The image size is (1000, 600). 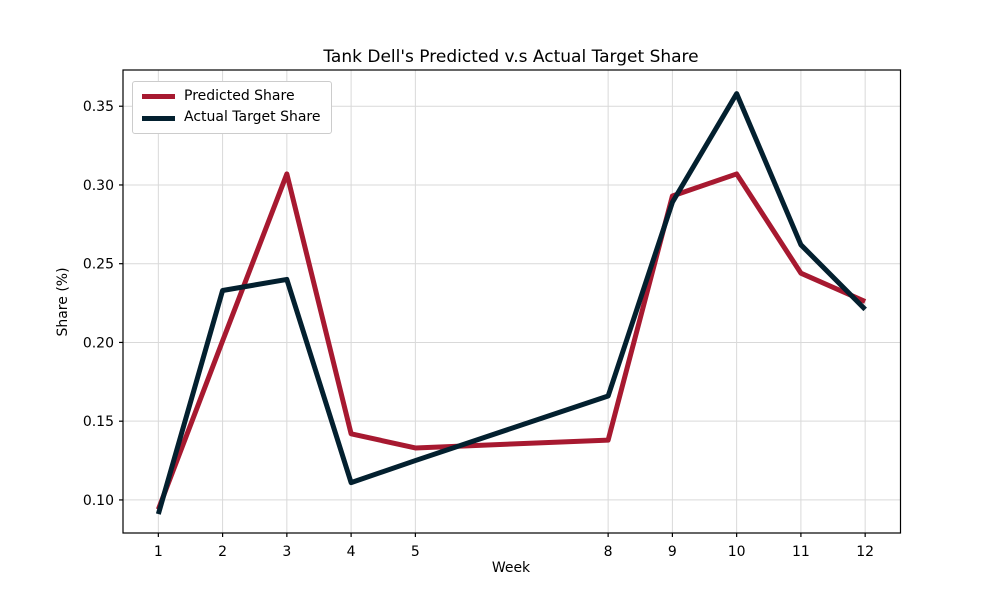 What do you see at coordinates (239, 96) in the screenshot?
I see `legend-label-predicted: Predicted Share` at bounding box center [239, 96].